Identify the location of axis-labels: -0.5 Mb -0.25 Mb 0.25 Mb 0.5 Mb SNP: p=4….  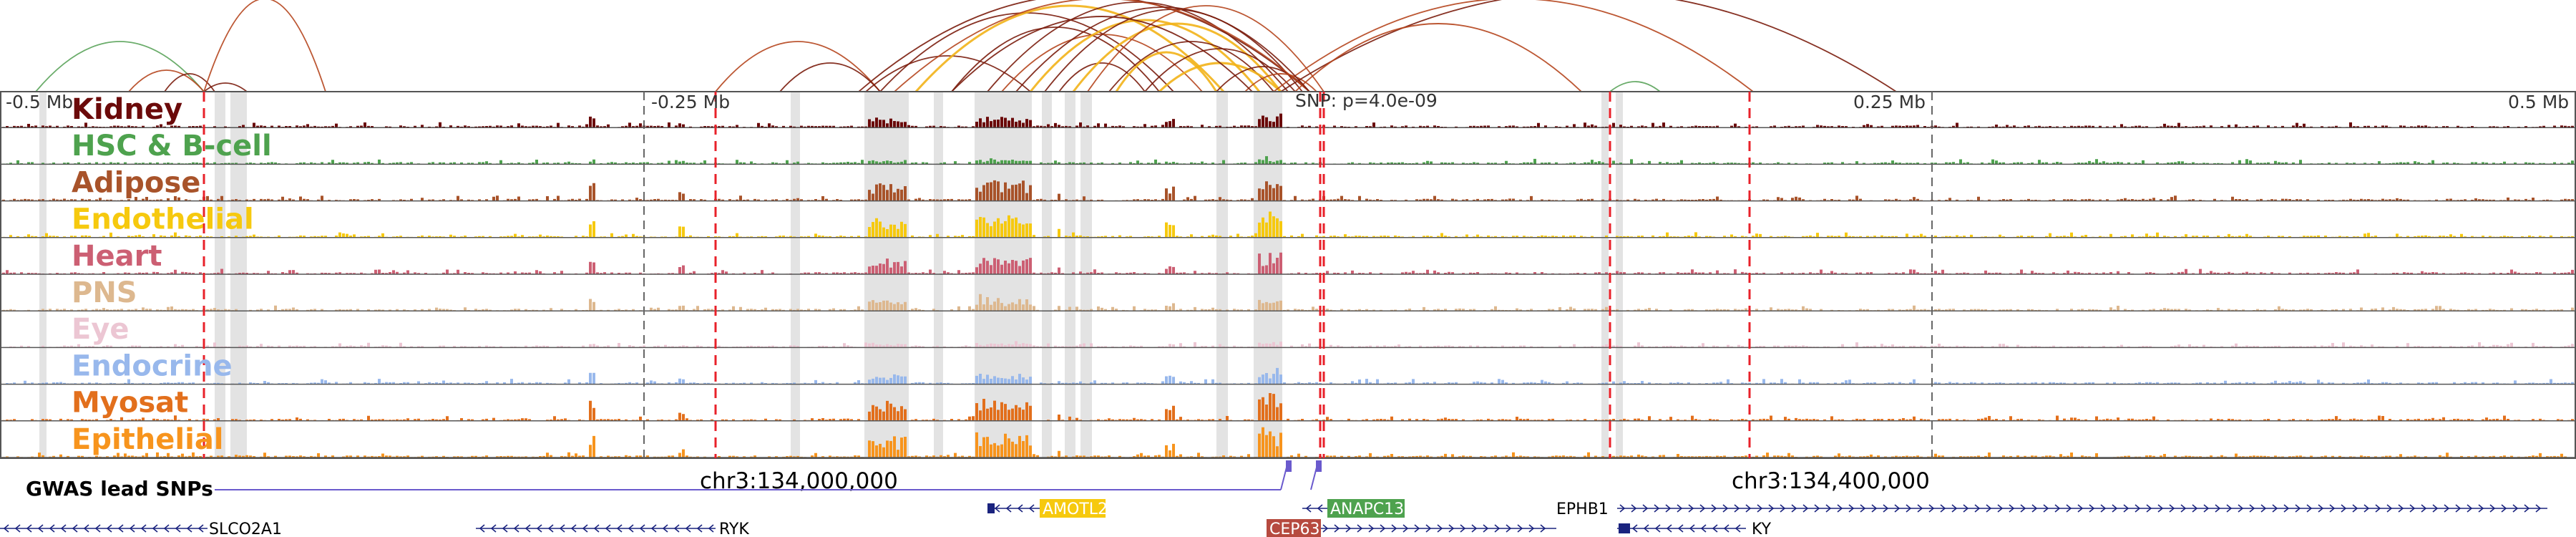
(1287, 101).